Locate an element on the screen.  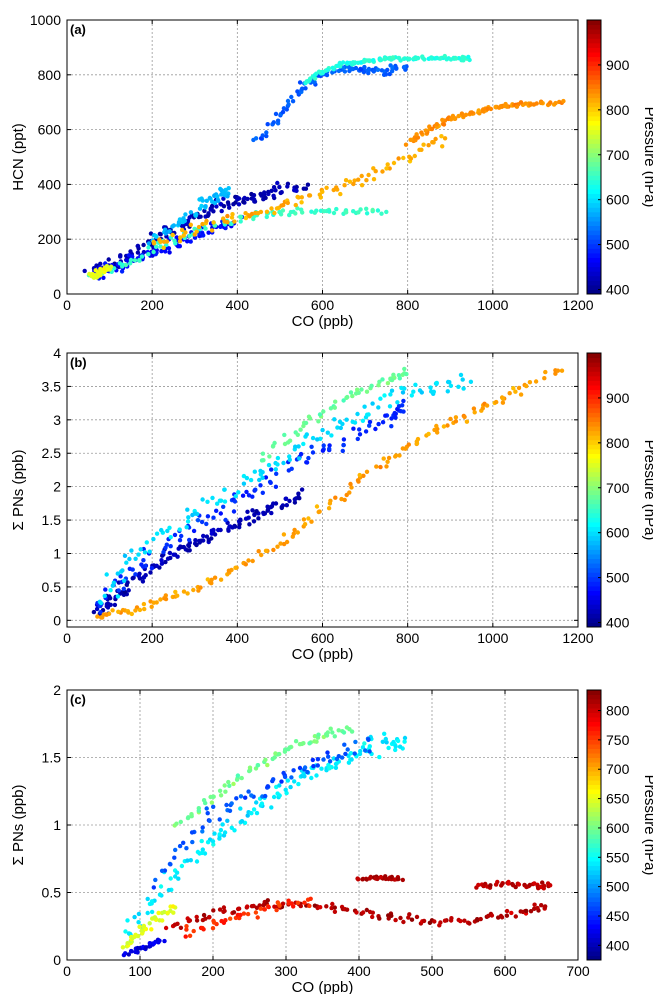
y-tick-label: 2 is located at coordinates (57, 690).